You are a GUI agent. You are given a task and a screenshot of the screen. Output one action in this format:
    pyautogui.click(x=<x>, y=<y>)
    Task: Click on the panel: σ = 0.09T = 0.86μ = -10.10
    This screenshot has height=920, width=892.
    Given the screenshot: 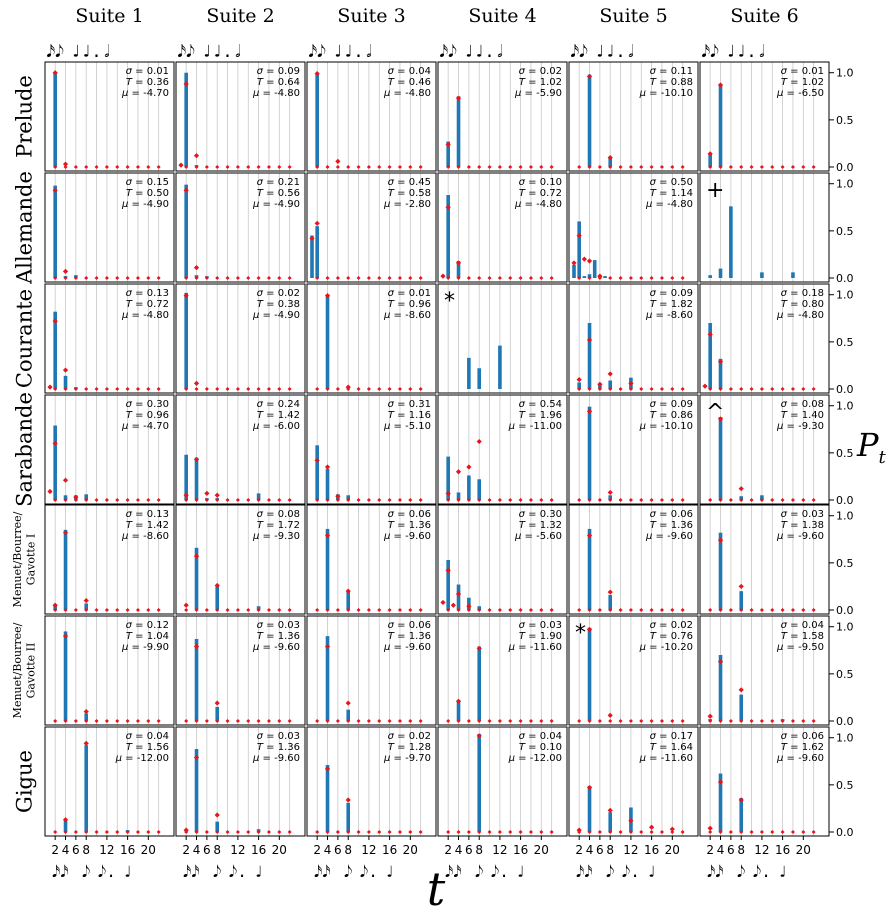 What is the action you would take?
    pyautogui.click(x=633, y=449)
    